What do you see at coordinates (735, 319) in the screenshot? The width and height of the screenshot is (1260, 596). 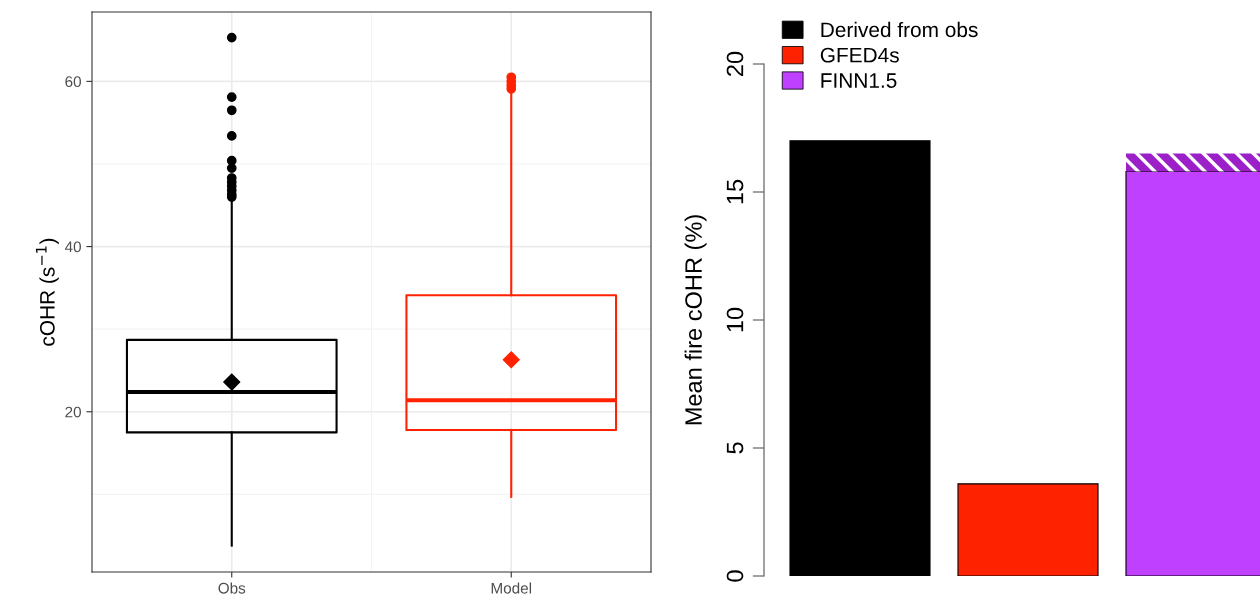 I see `y-tick-label: 10` at bounding box center [735, 319].